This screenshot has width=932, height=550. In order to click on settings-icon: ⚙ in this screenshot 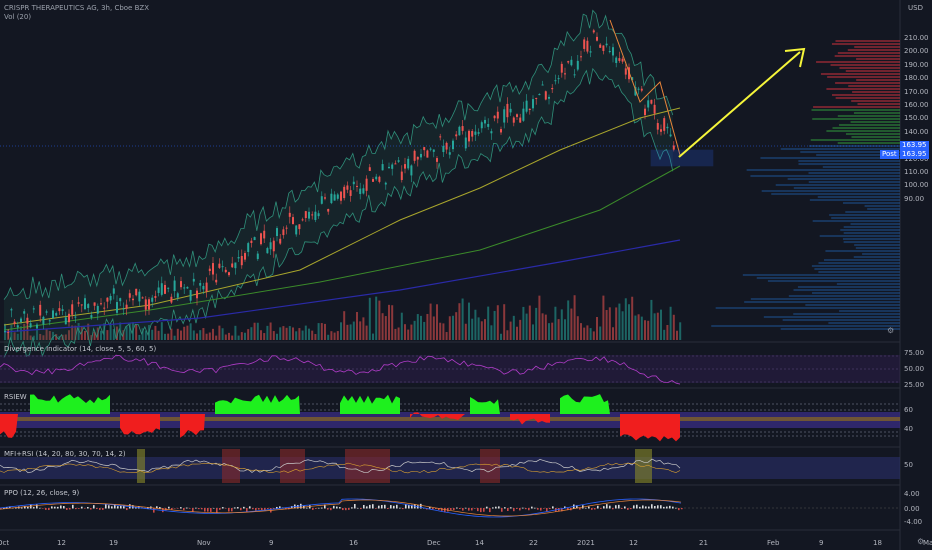, I will do `click(891, 330)`.